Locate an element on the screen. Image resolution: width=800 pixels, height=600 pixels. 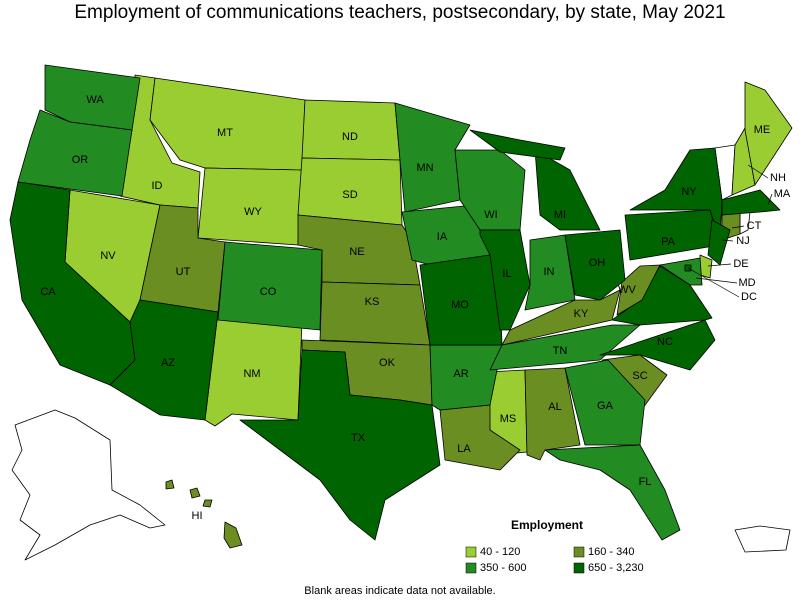
state-label: WY is located at coordinates (253, 212).